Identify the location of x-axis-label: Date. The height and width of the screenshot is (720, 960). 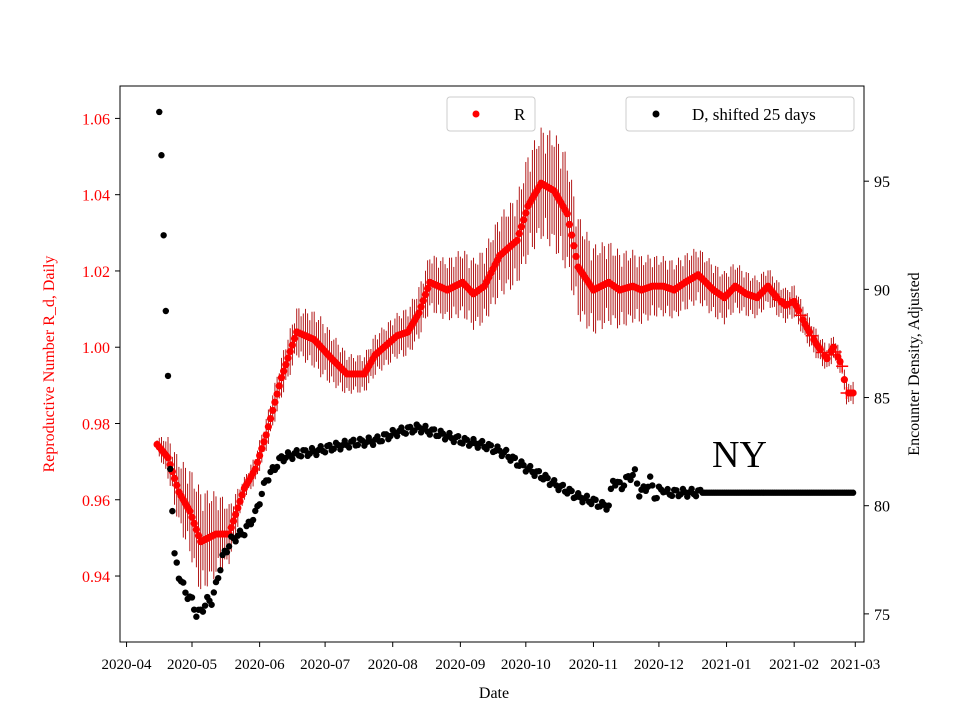
(494, 693).